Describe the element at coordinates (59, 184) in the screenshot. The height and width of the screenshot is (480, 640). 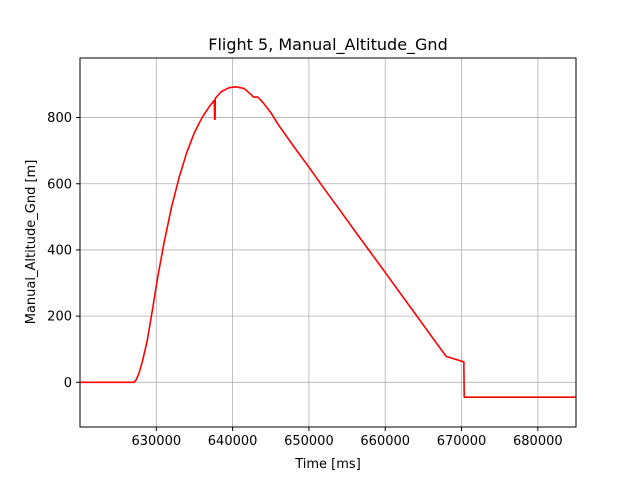
I see `y-tick-label: 600` at that location.